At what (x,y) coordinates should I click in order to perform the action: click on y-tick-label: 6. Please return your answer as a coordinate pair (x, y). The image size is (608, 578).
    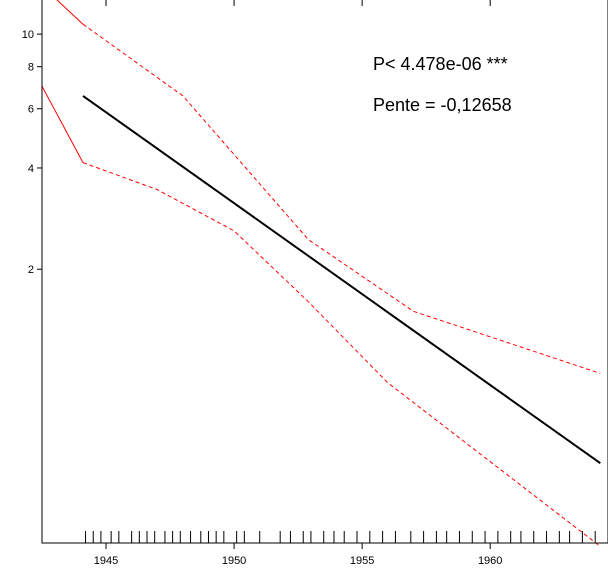
    Looking at the image, I should click on (31, 110).